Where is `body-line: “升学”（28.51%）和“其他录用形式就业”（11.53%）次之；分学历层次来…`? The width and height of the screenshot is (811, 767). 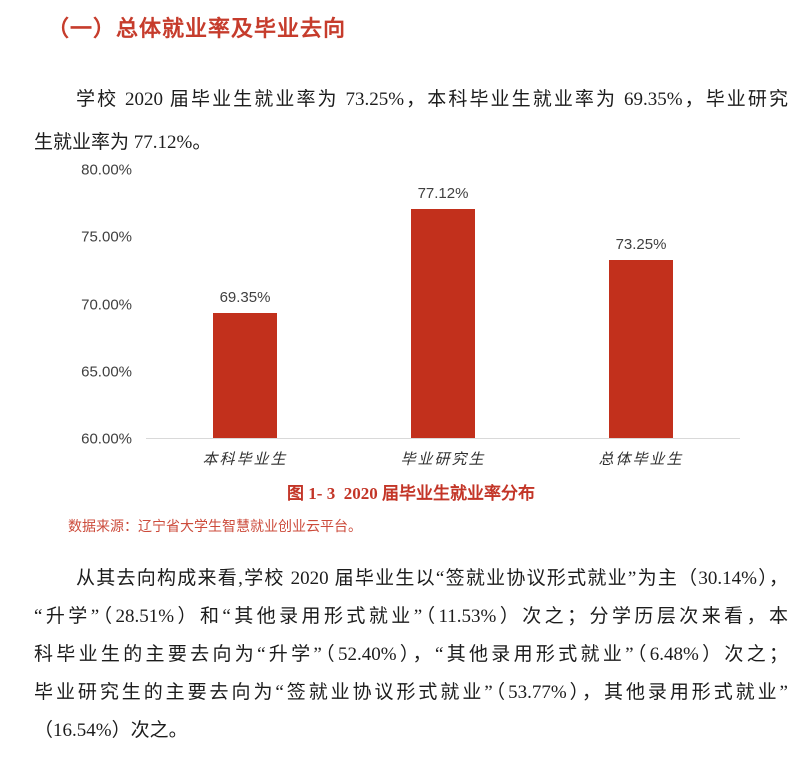 body-line: “升学”（28.51%）和“其他录用形式就业”（11.53%）次之；分学历层次来… is located at coordinates (411, 616).